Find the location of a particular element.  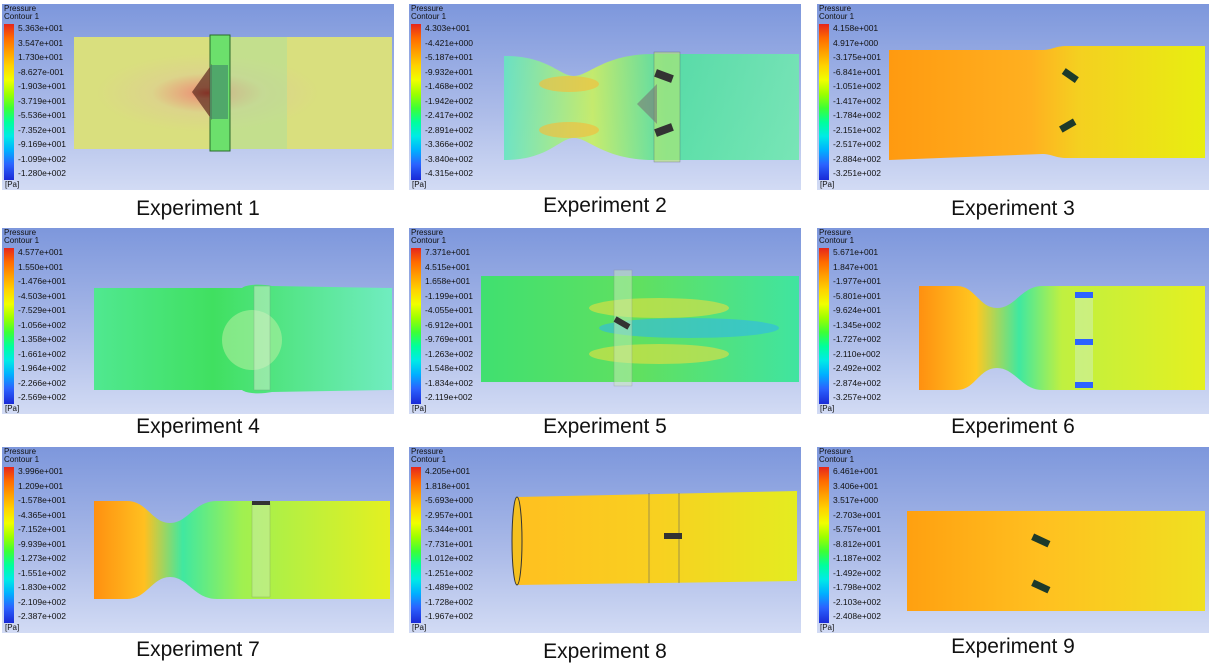

legend-label: -3.257e+002 is located at coordinates (857, 397).